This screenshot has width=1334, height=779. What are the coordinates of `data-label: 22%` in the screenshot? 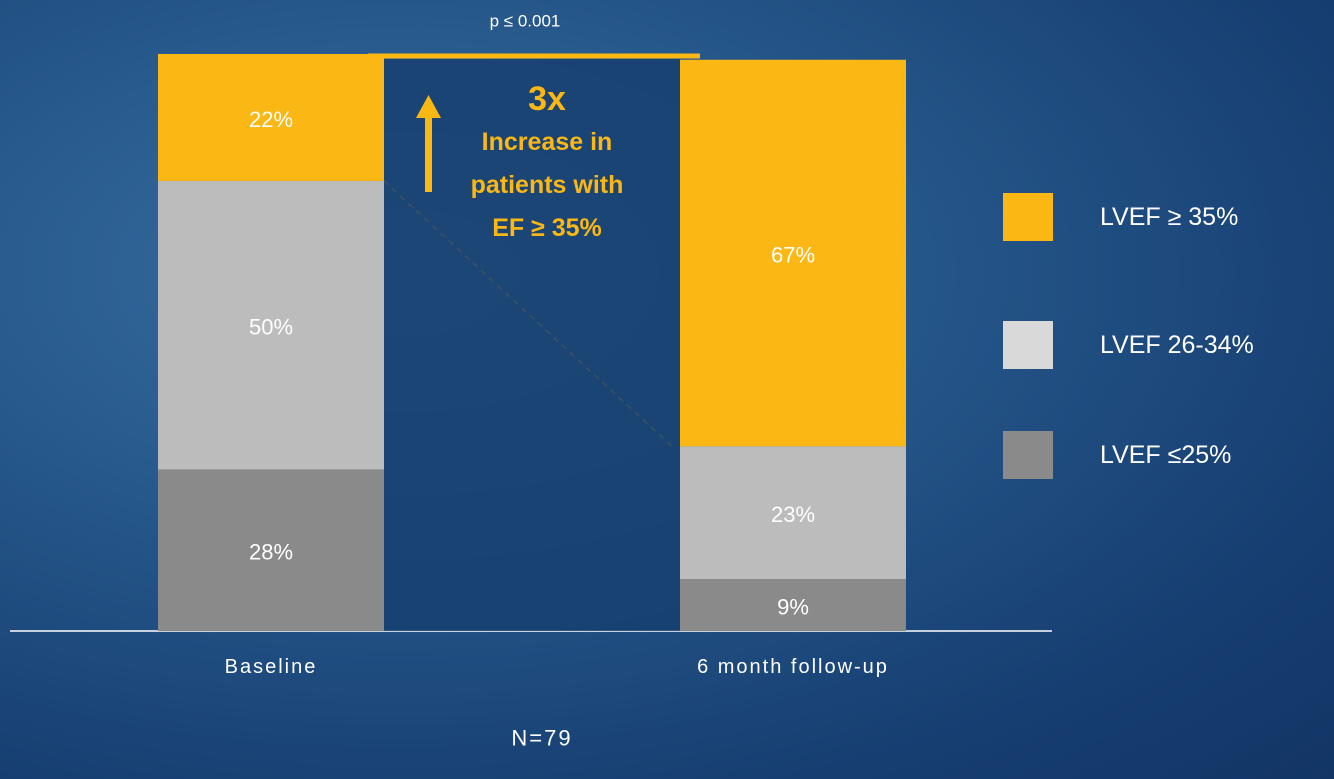 It's located at (271, 119).